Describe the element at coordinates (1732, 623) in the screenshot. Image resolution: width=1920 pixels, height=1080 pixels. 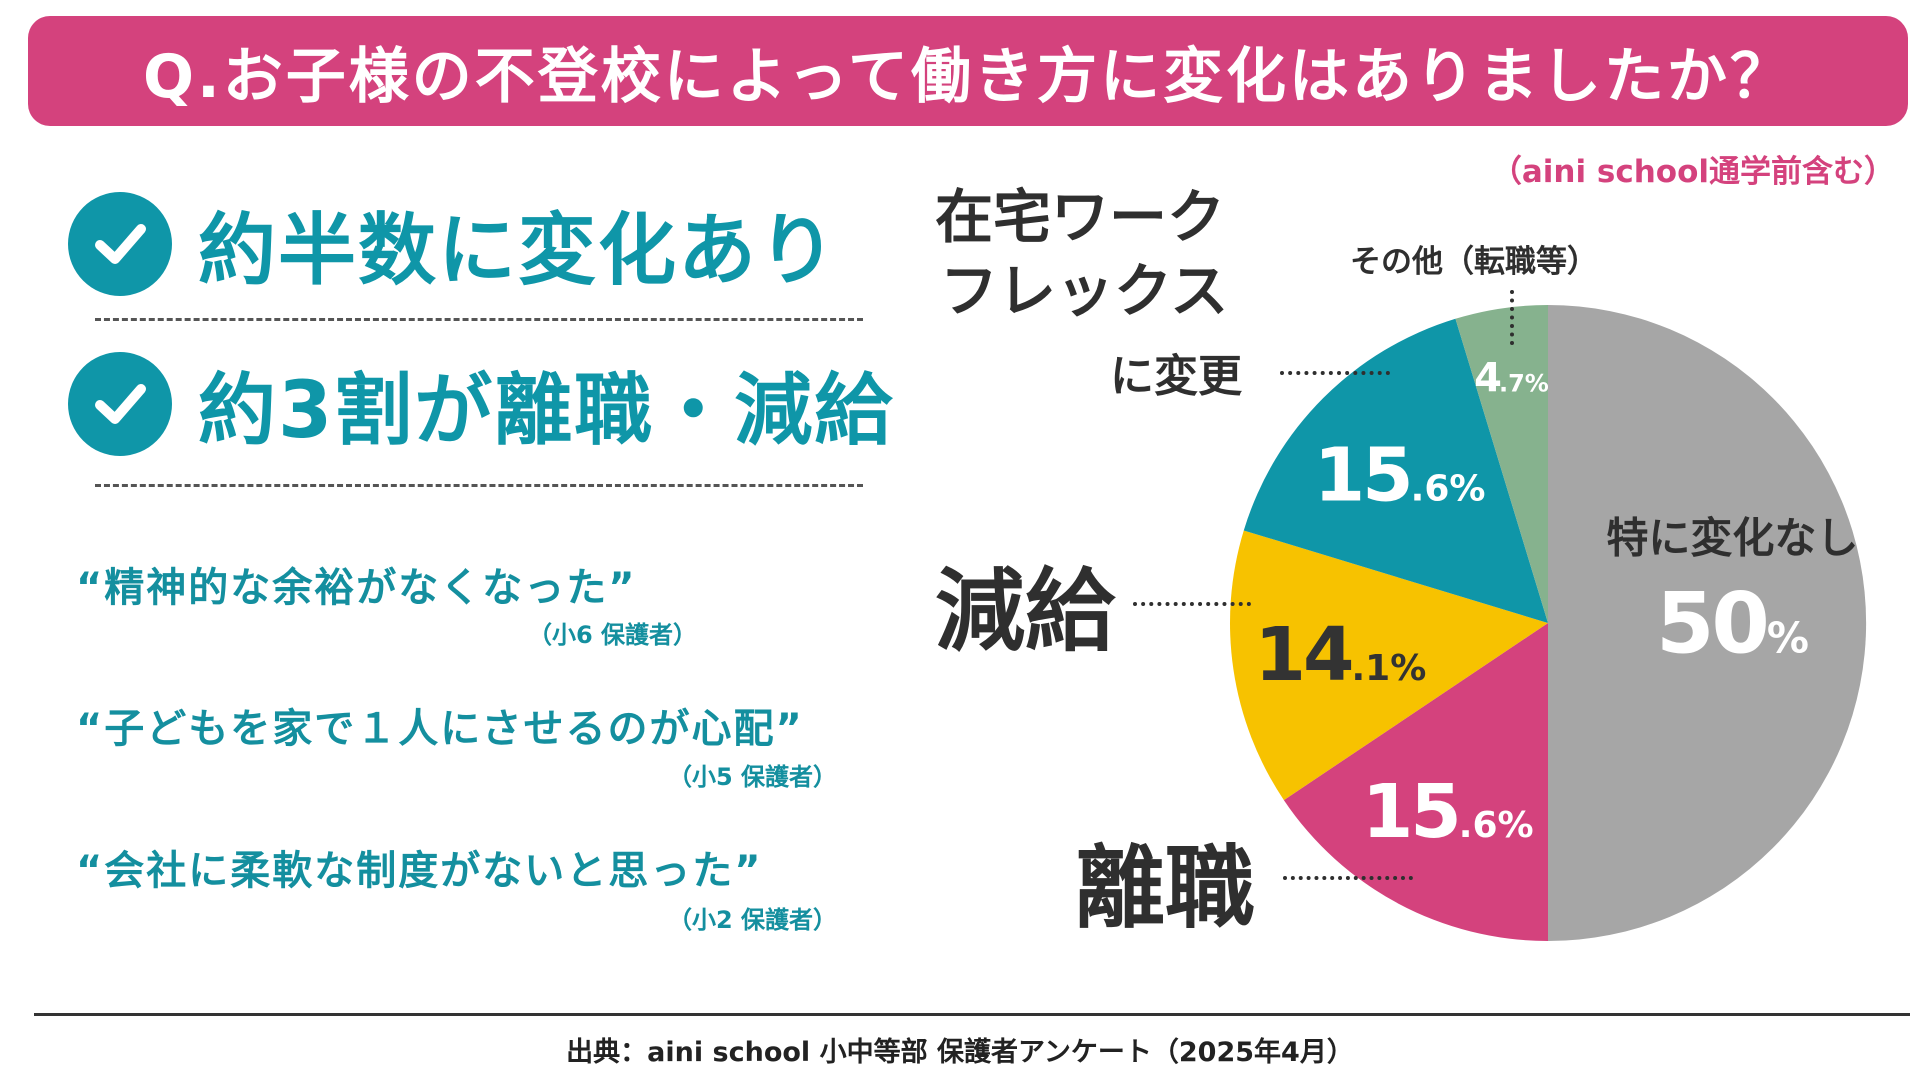
I see `slice-value-label: 50%` at that location.